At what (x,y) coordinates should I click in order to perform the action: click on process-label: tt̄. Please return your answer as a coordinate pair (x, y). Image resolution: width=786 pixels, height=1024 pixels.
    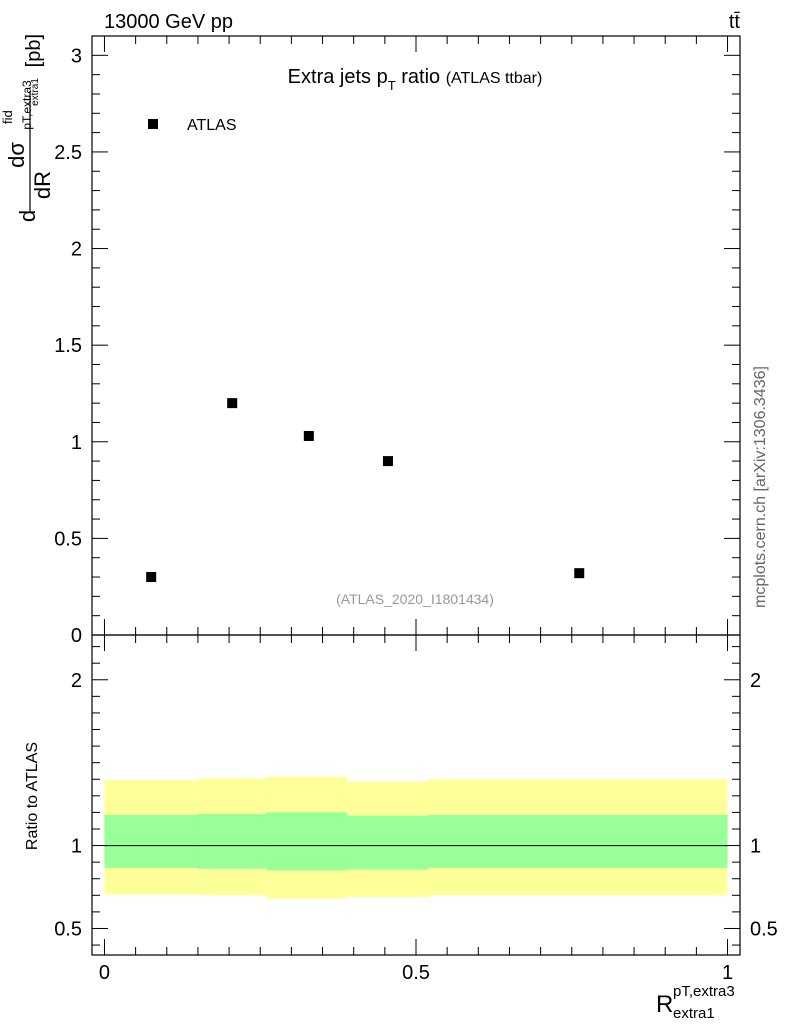
    Looking at the image, I should click on (735, 22).